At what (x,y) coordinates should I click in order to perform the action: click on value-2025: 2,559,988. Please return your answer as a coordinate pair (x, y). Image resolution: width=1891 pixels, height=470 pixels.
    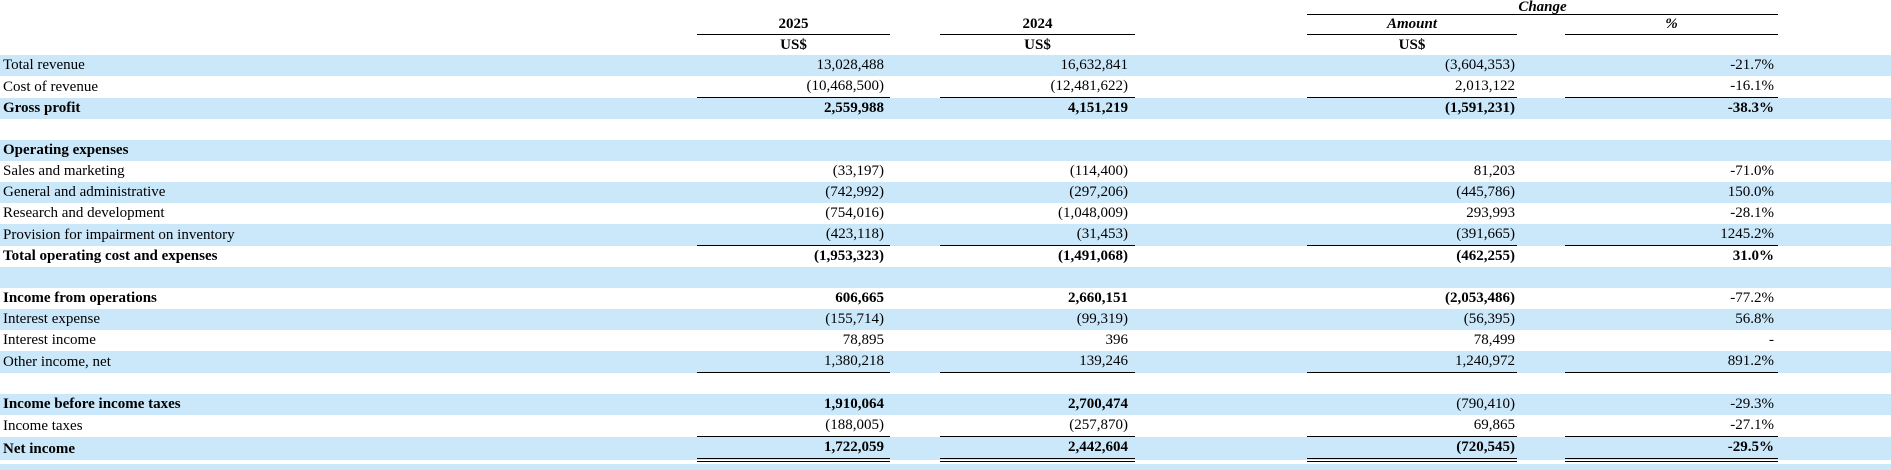
    Looking at the image, I should click on (793, 108).